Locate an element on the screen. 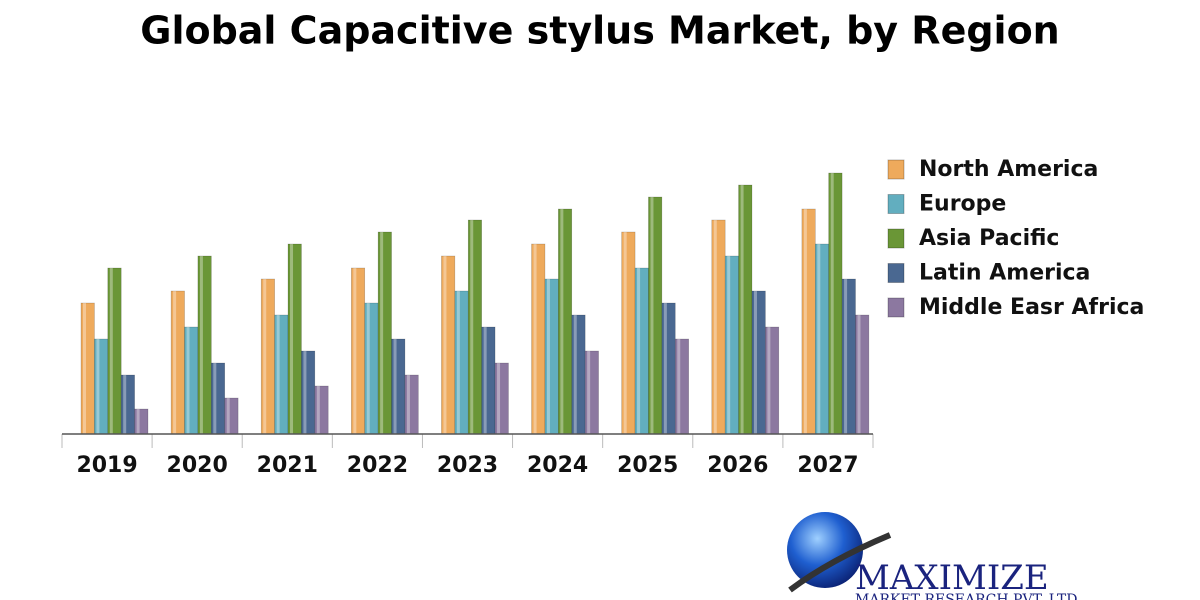 The image size is (1200, 600). legend-label: North America is located at coordinates (1008, 169).